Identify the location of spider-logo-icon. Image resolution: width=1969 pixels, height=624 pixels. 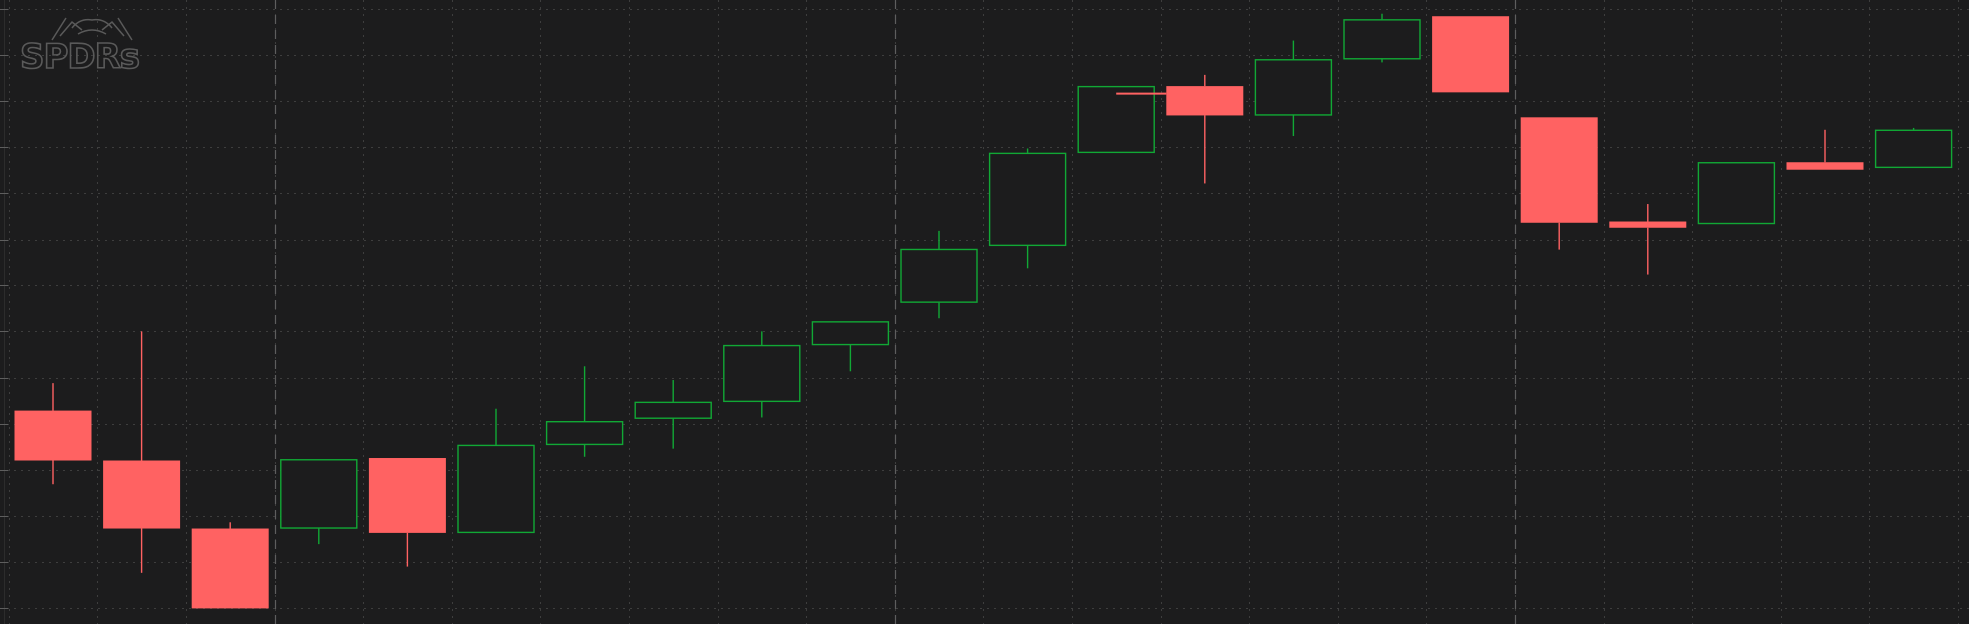
(92, 29).